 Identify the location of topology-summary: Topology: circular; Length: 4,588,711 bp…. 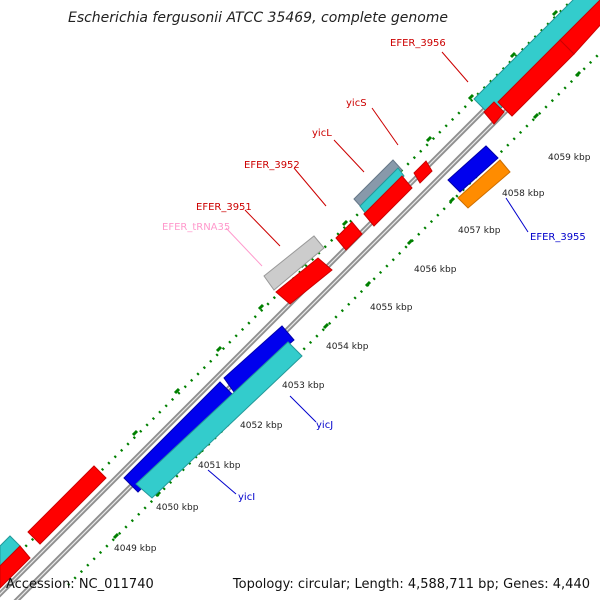
(411, 584).